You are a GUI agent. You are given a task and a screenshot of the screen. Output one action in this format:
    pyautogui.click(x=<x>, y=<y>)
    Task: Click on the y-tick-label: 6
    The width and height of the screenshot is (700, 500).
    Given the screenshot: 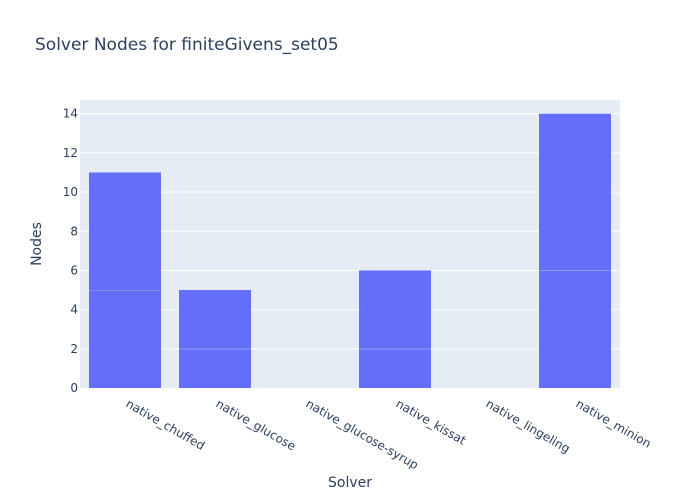 What is the action you would take?
    pyautogui.click(x=74, y=270)
    